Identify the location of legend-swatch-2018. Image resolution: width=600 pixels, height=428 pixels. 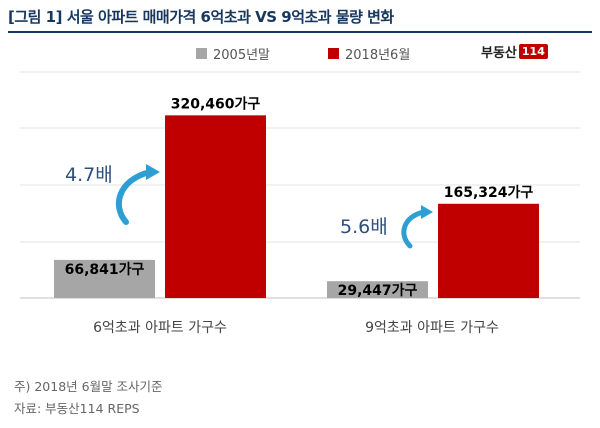
(333, 53).